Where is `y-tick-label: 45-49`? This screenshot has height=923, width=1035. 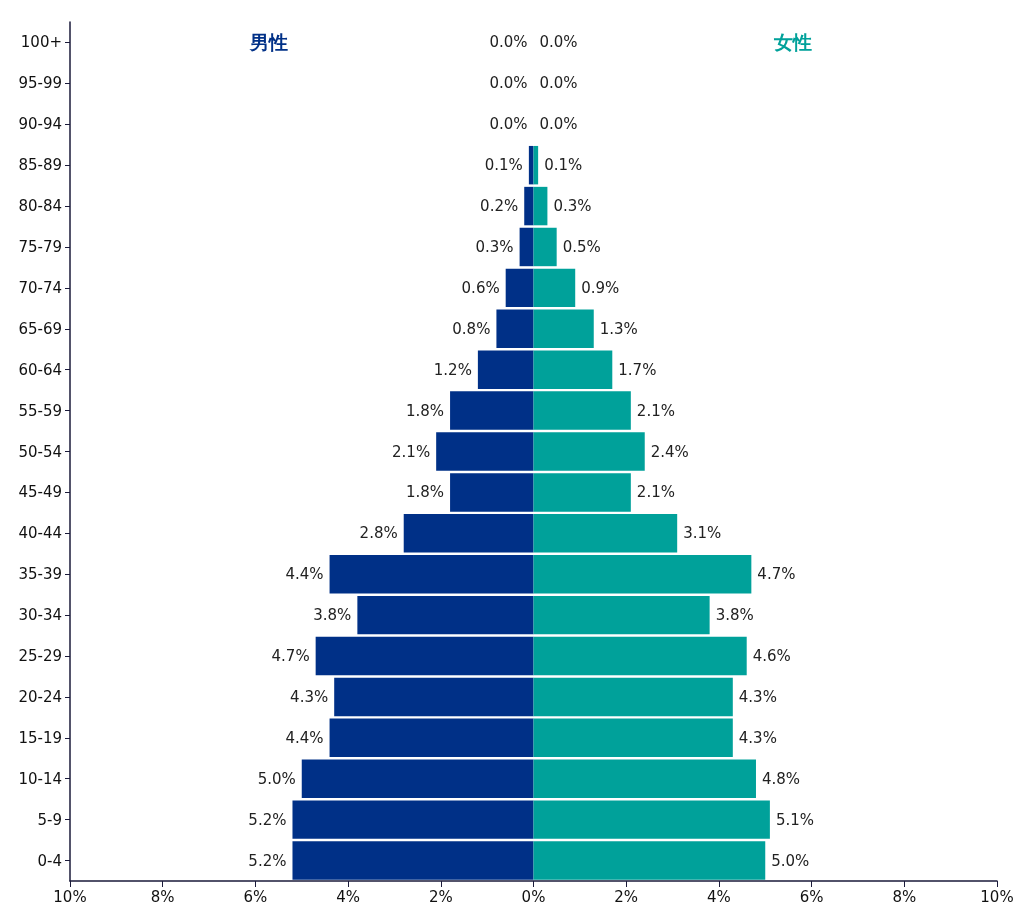 y-tick-label: 45-49 is located at coordinates (40, 492).